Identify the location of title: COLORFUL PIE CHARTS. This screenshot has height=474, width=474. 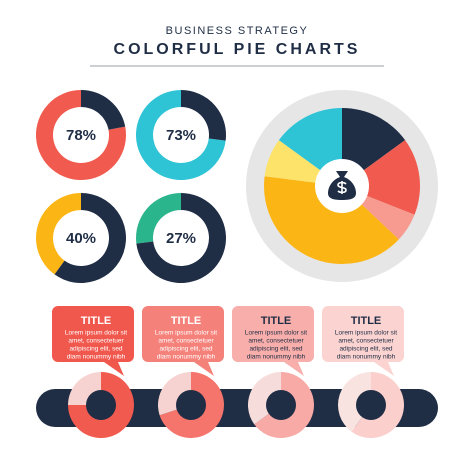
(237, 49).